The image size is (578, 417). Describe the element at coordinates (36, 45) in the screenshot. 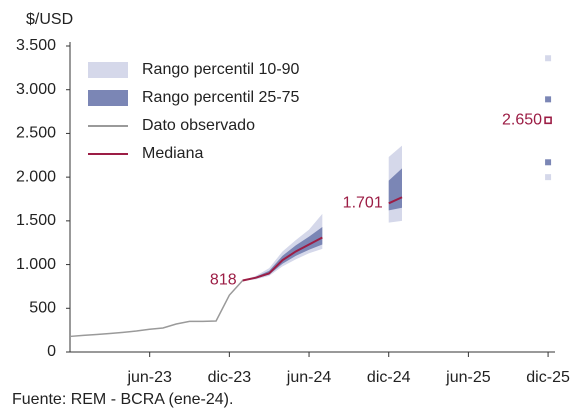

I see `y-tick-label: 3.500` at that location.